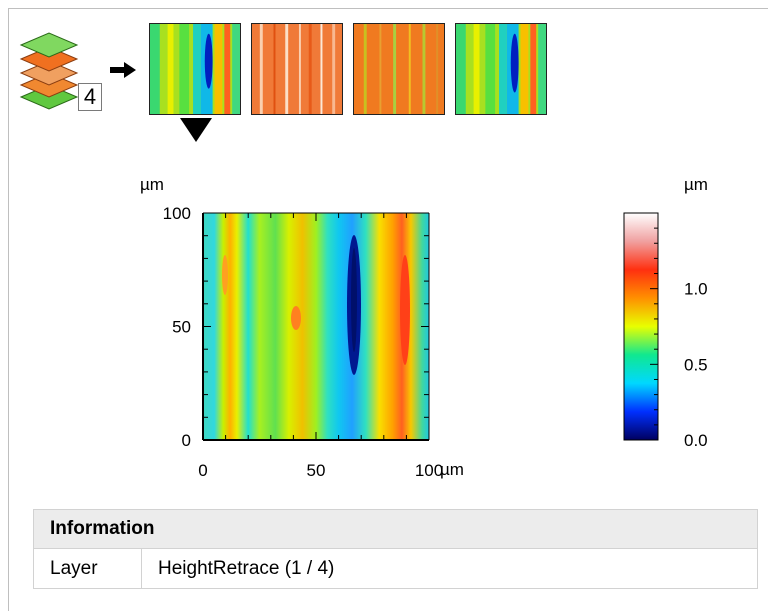 The height and width of the screenshot is (611, 769). Describe the element at coordinates (181, 327) in the screenshot. I see `y-tick-label: 50` at that location.